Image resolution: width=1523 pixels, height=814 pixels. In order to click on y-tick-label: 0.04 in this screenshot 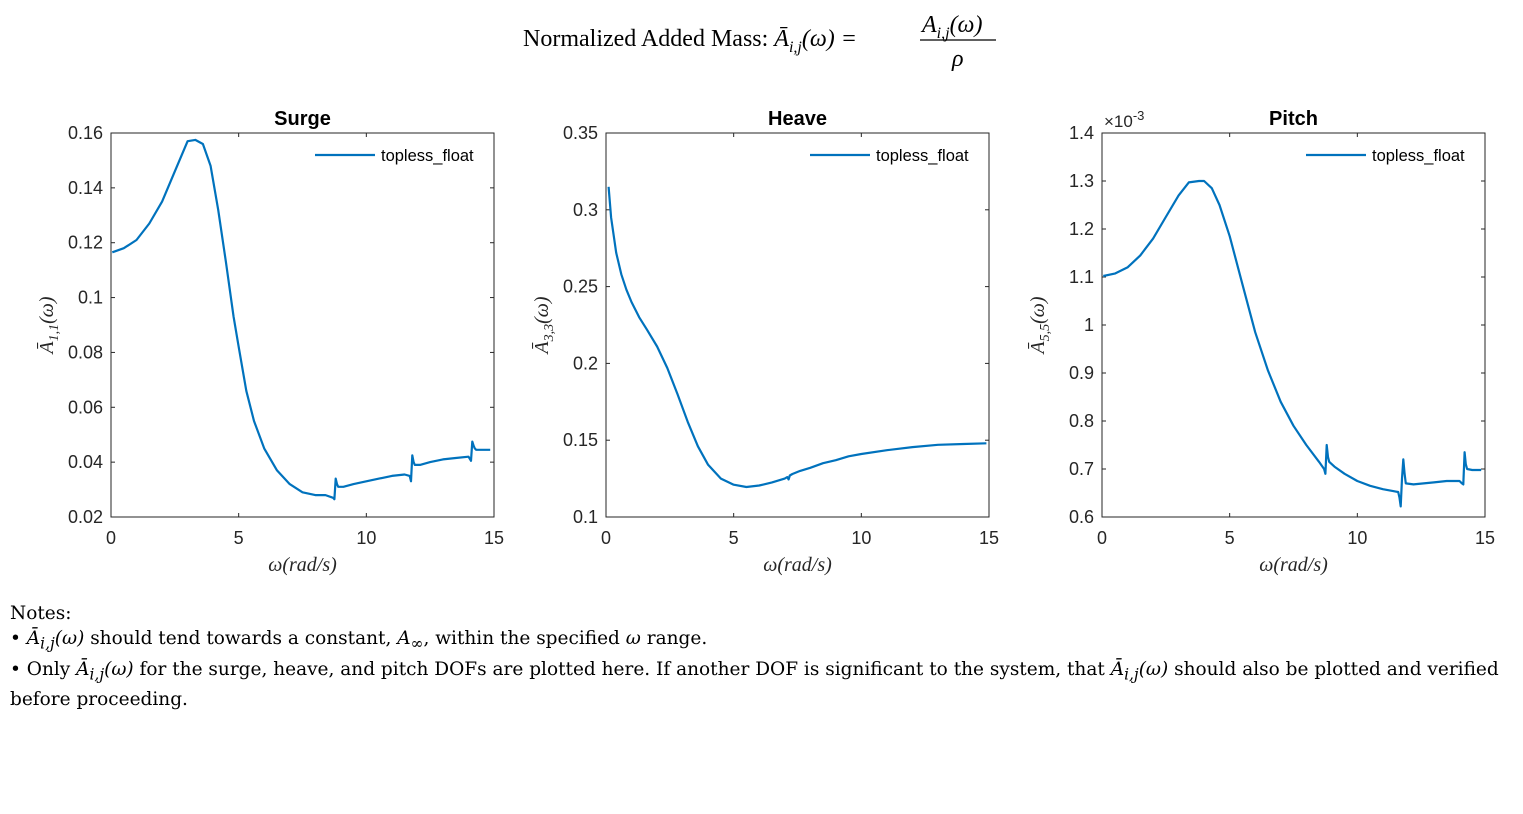, I will do `click(85, 462)`.